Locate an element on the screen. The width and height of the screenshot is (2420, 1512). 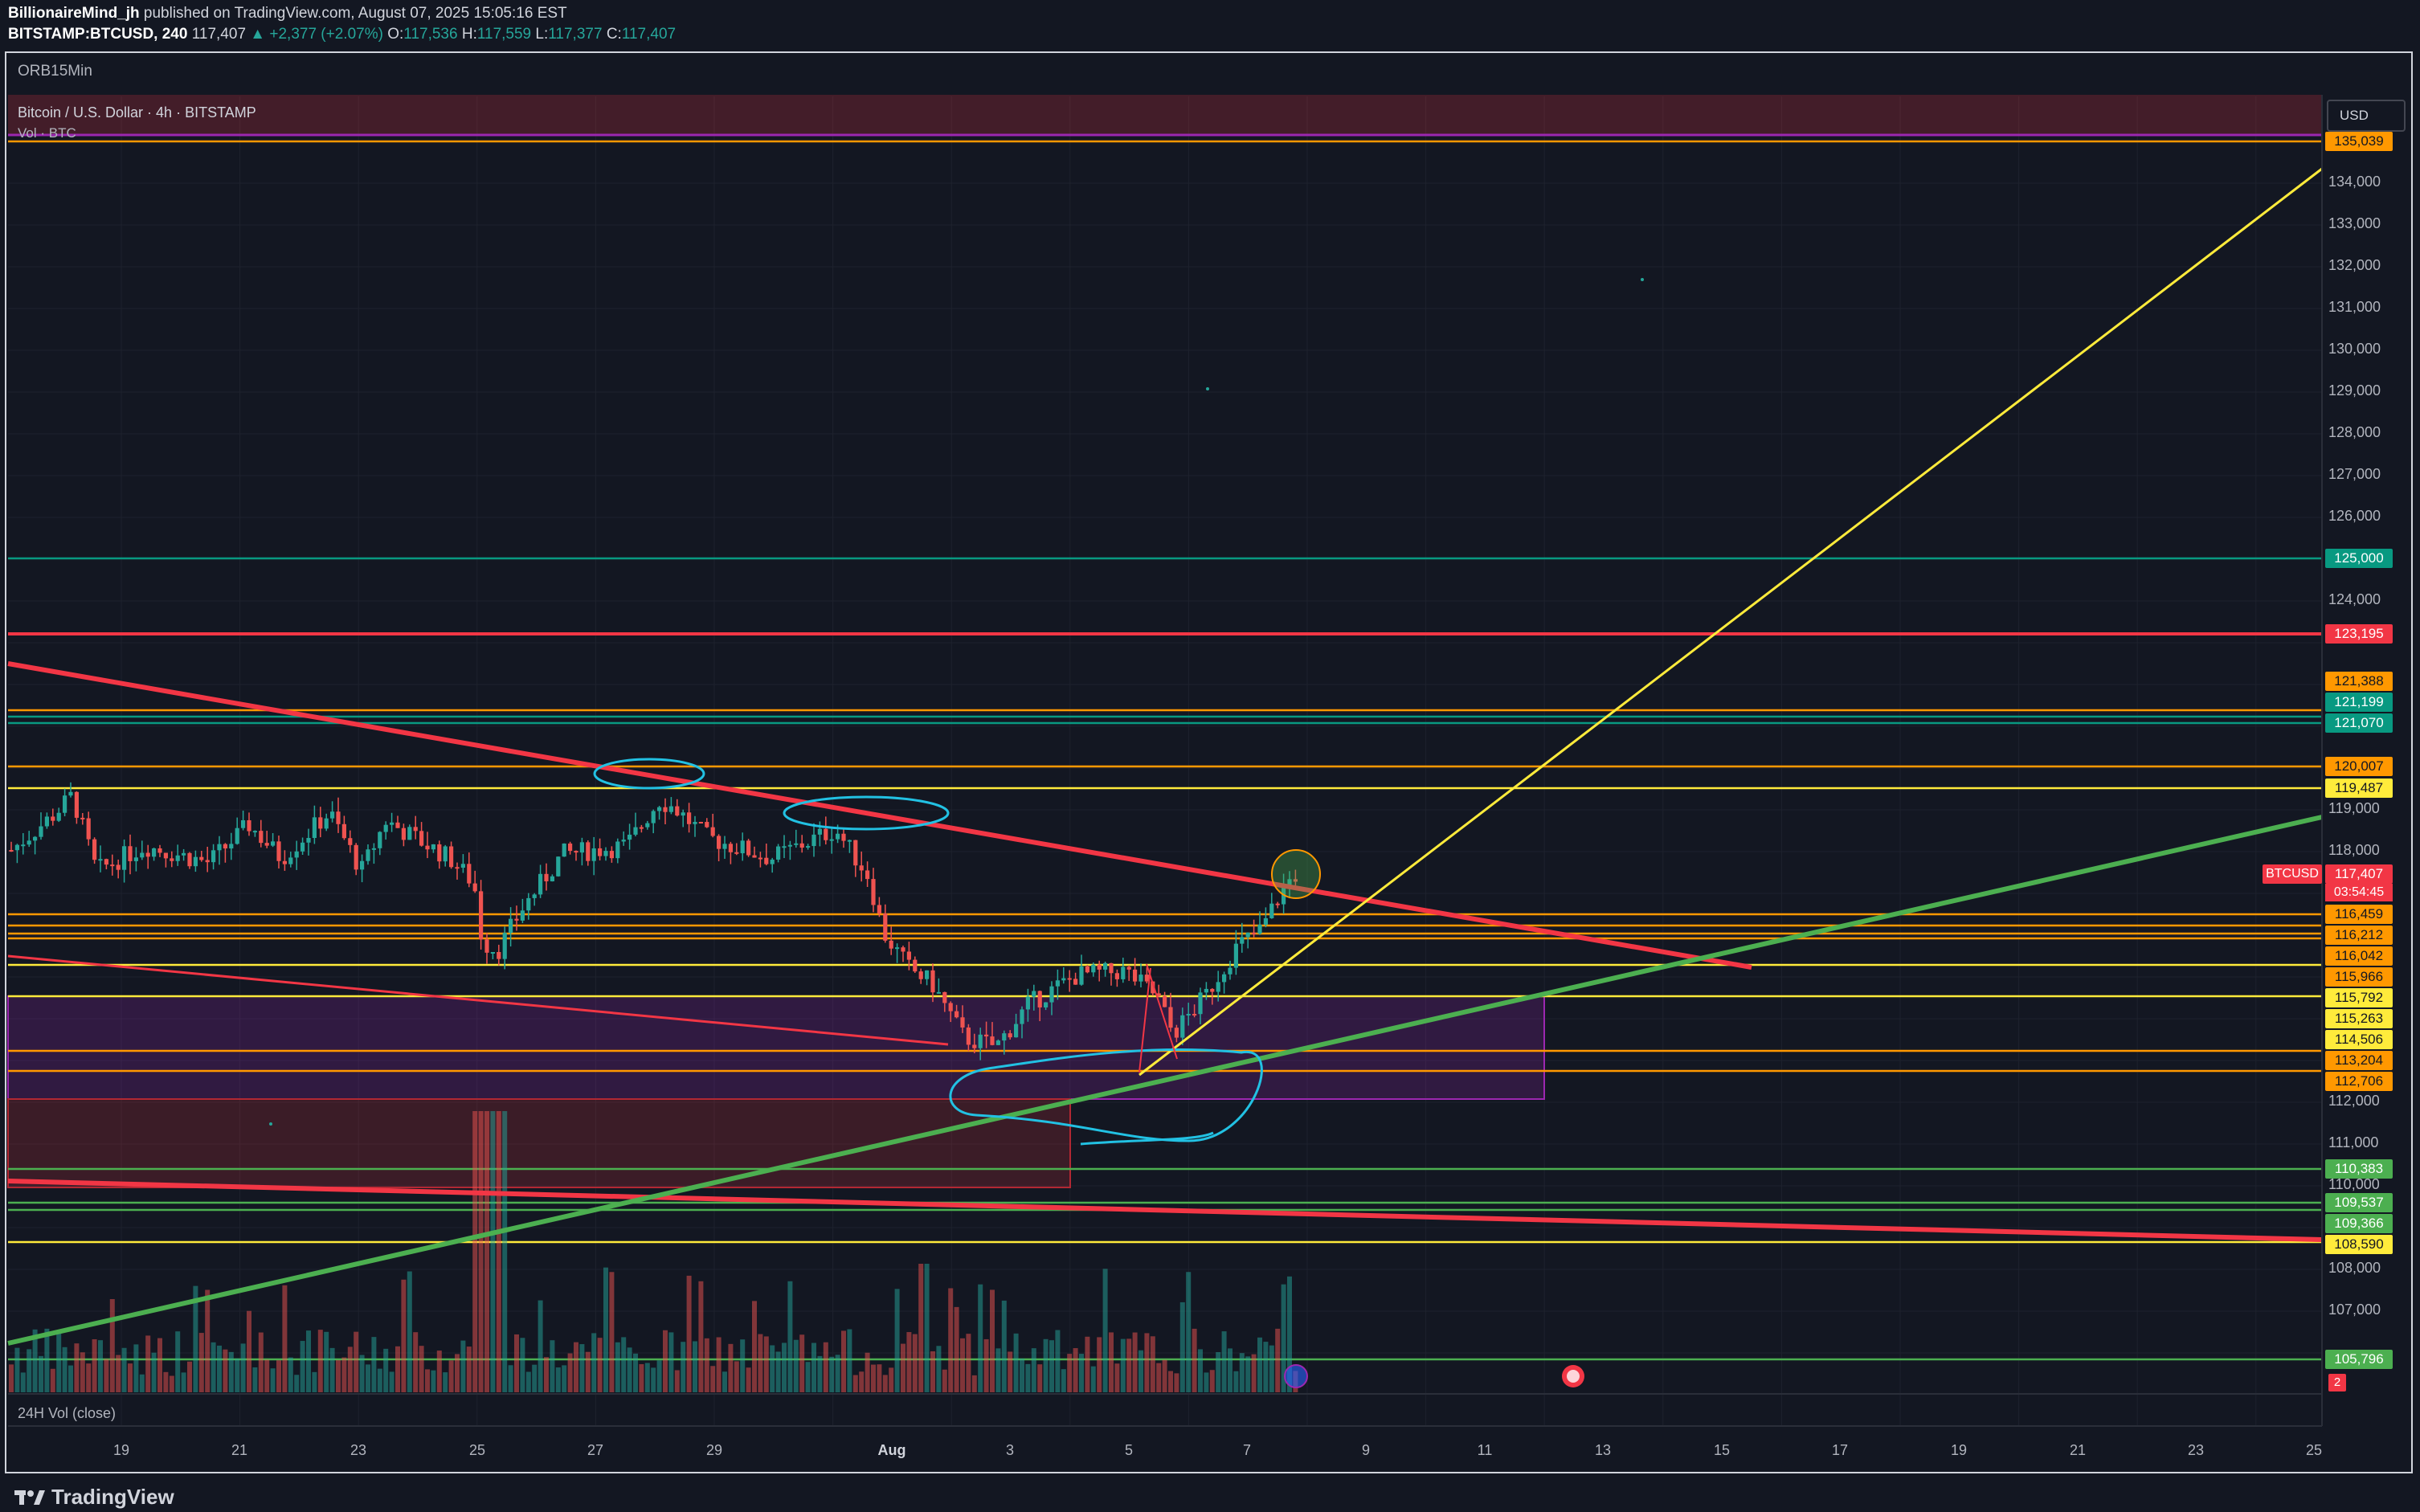
y-tick: 127,000 is located at coordinates (2354, 474).